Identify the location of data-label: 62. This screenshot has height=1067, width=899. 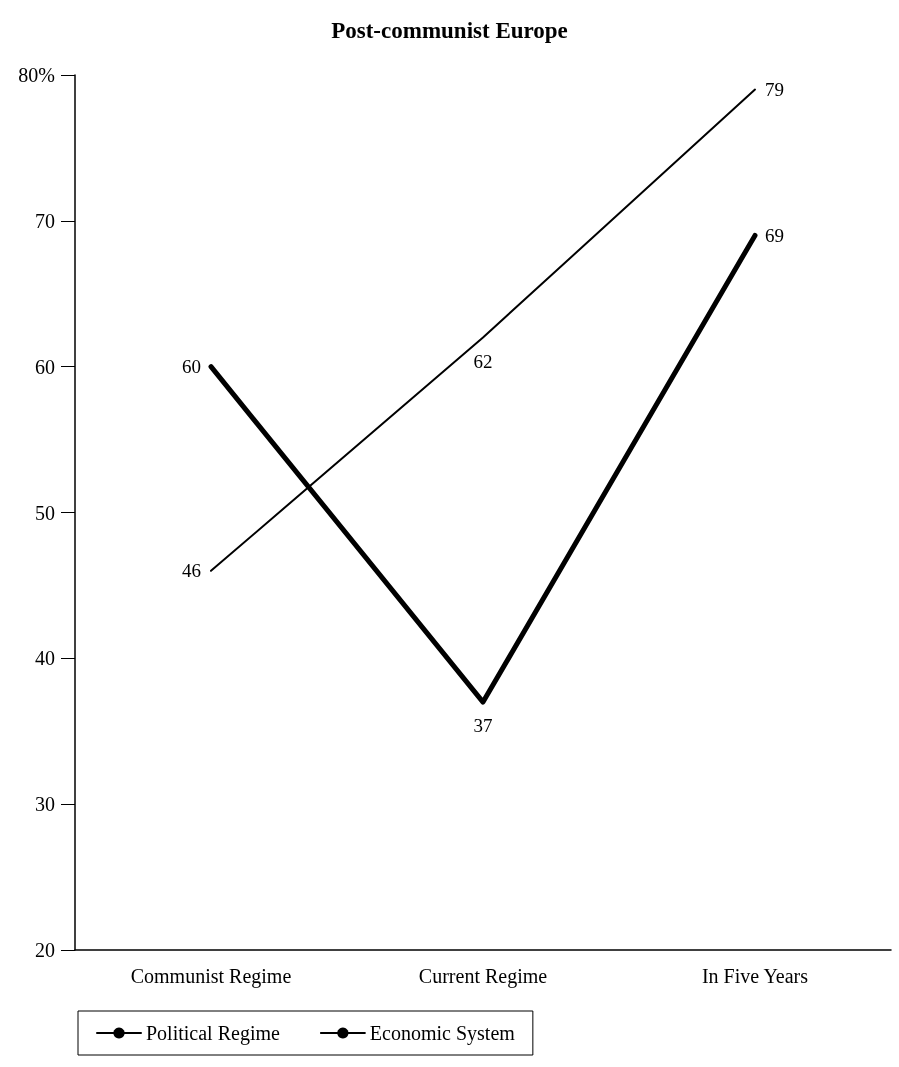
(483, 361).